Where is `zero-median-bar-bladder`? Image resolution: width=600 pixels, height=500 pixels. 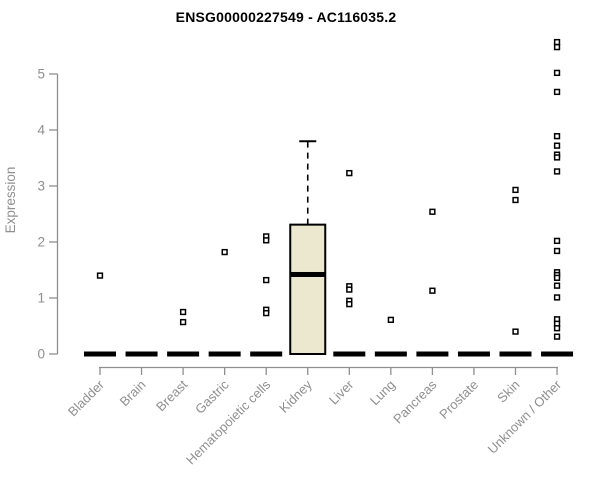 zero-median-bar-bladder is located at coordinates (100, 354).